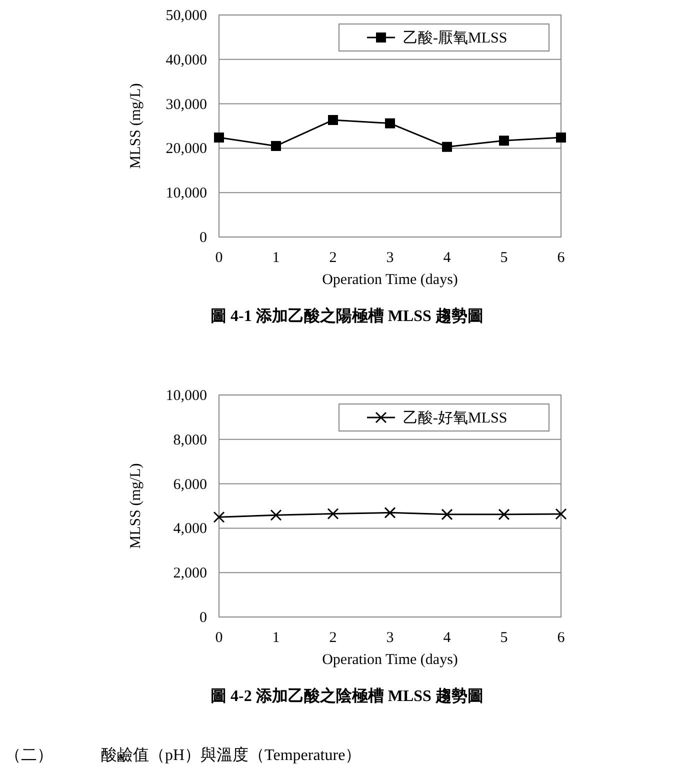  Describe the element at coordinates (186, 149) in the screenshot. I see `y-tick-label: 20,000` at that location.